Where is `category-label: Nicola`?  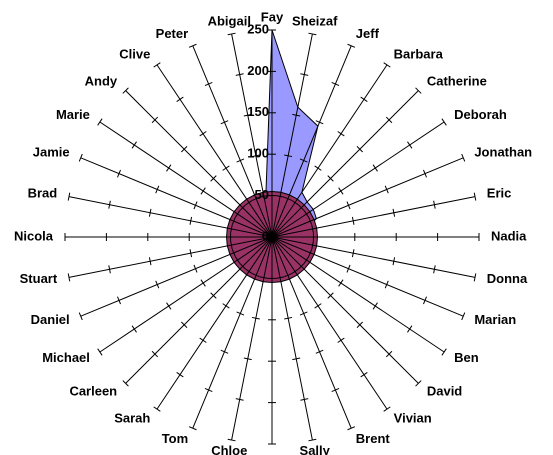
category-label: Nicola is located at coordinates (34, 235).